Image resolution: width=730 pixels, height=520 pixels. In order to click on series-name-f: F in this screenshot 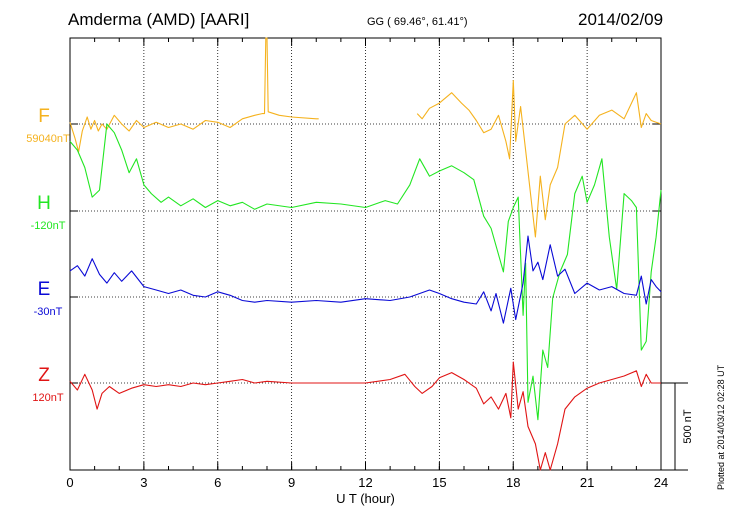, I will do `click(44, 116)`.